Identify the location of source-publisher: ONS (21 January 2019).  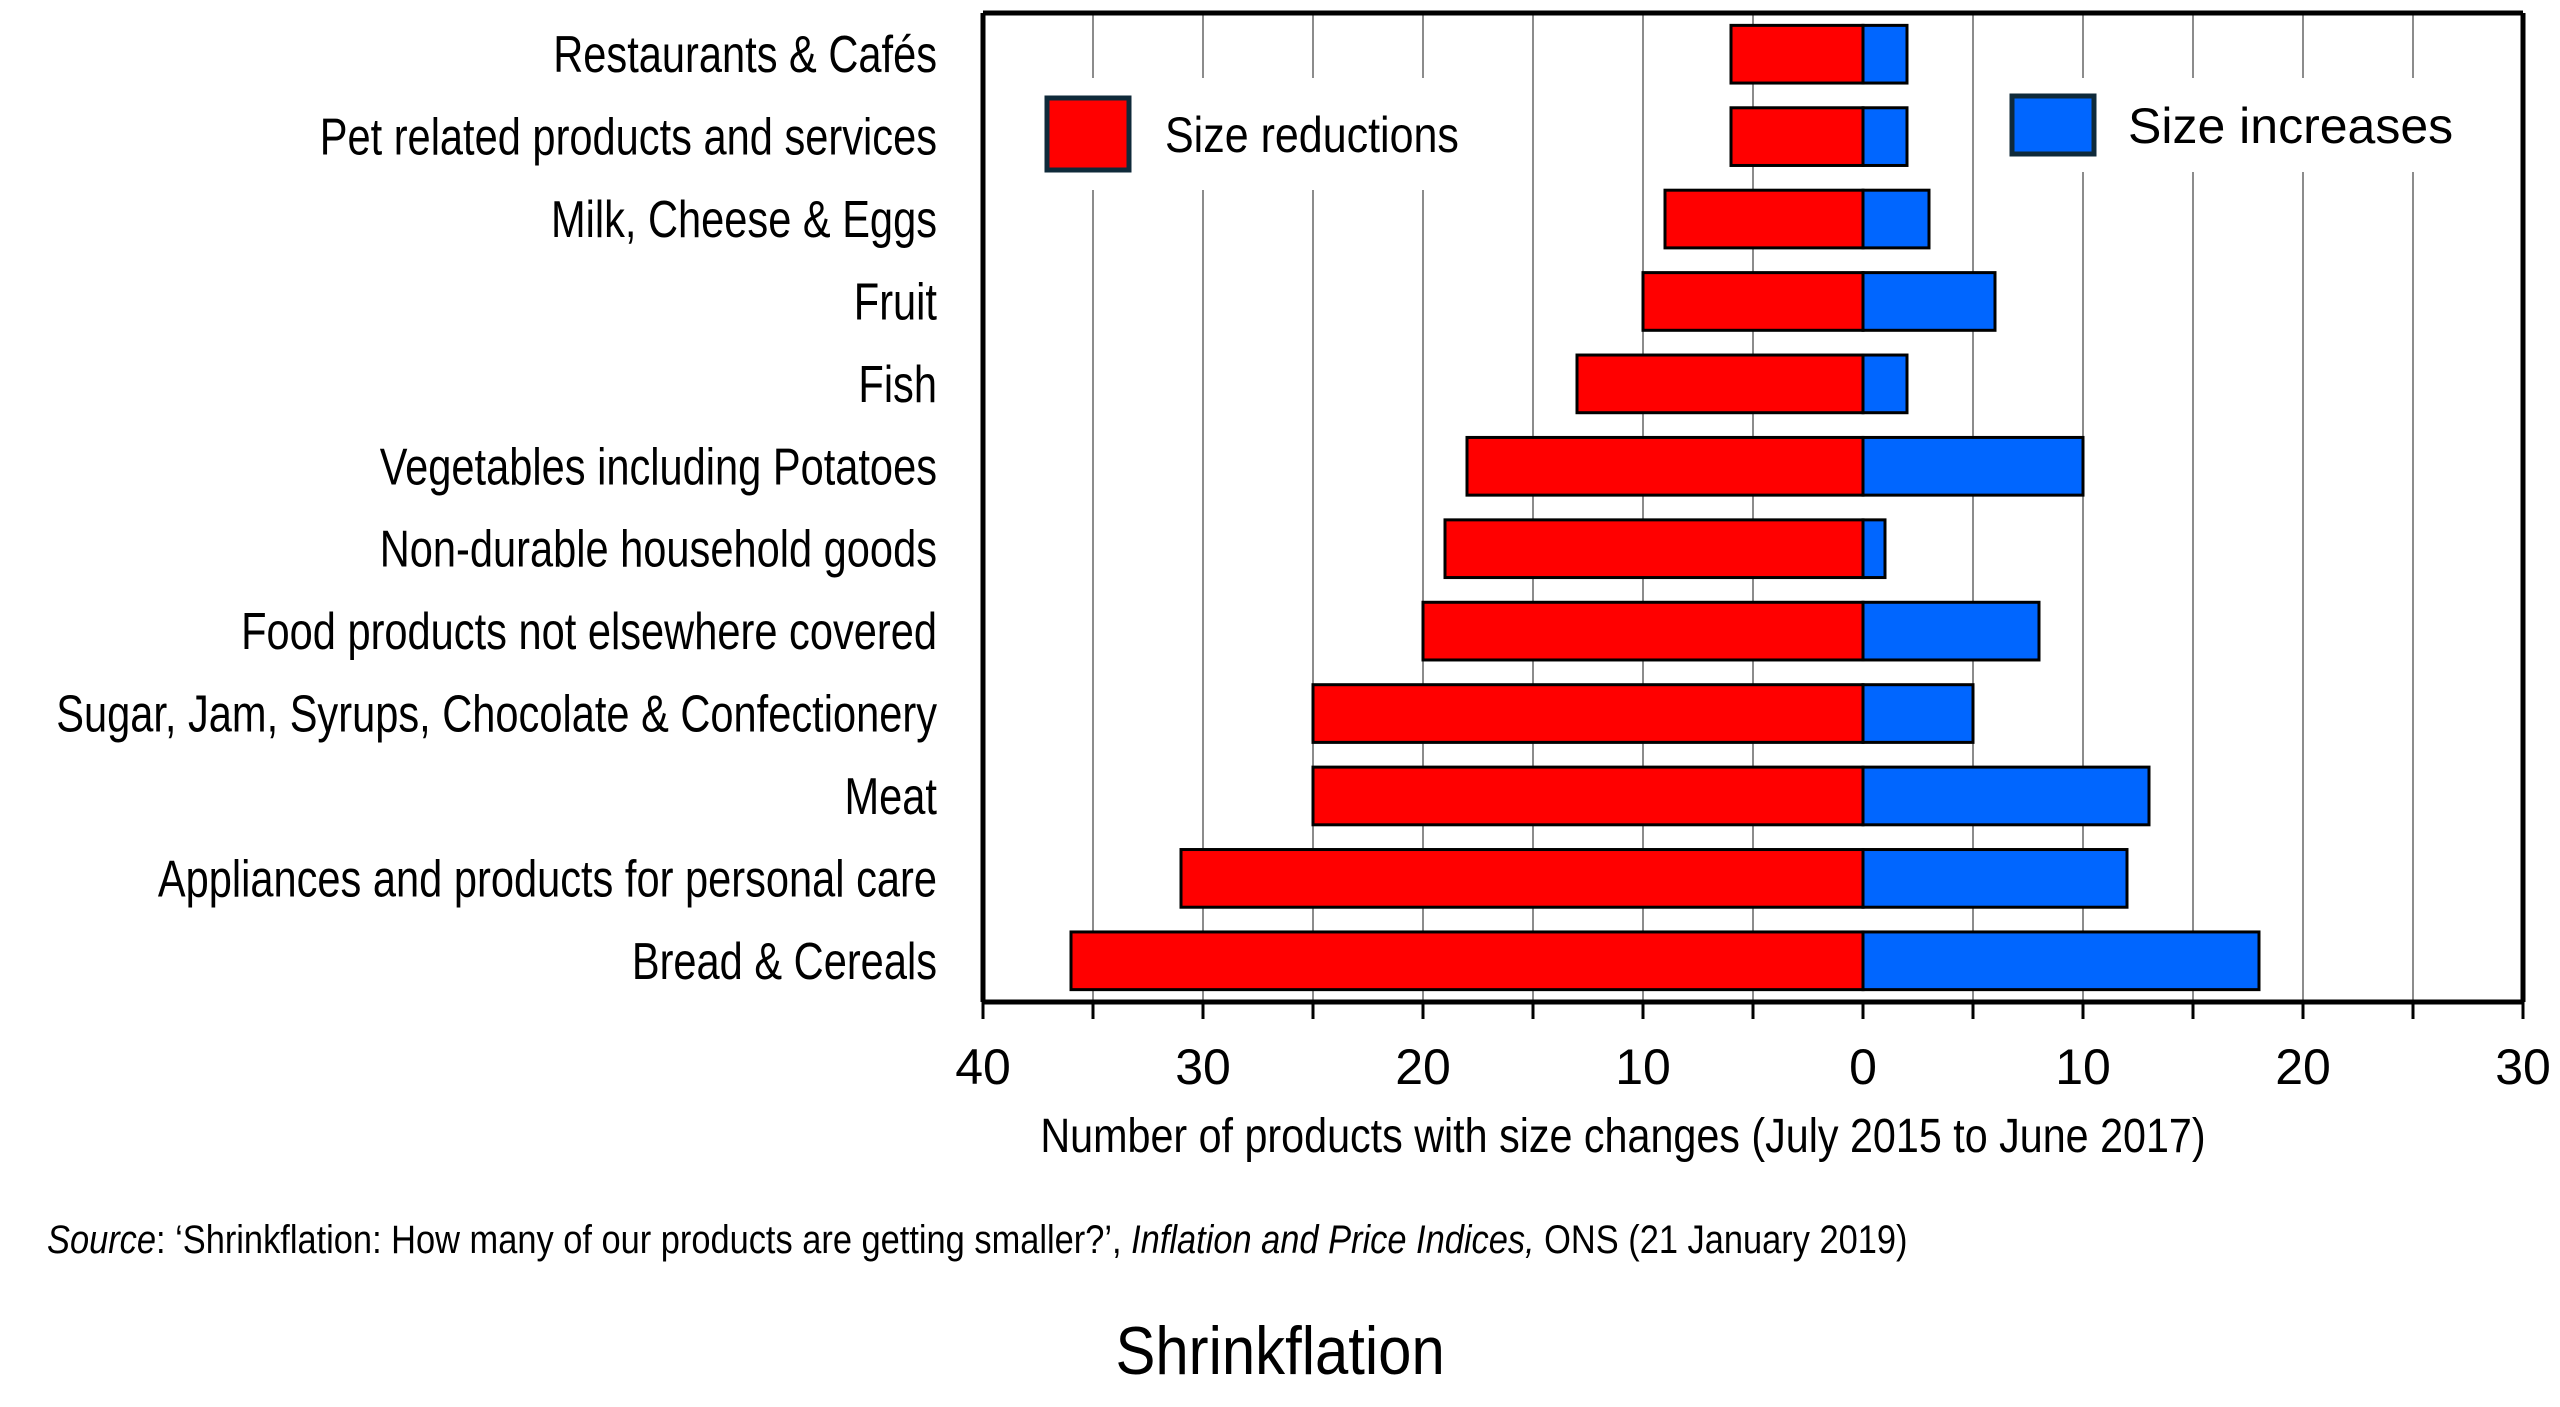
(1721, 1240).